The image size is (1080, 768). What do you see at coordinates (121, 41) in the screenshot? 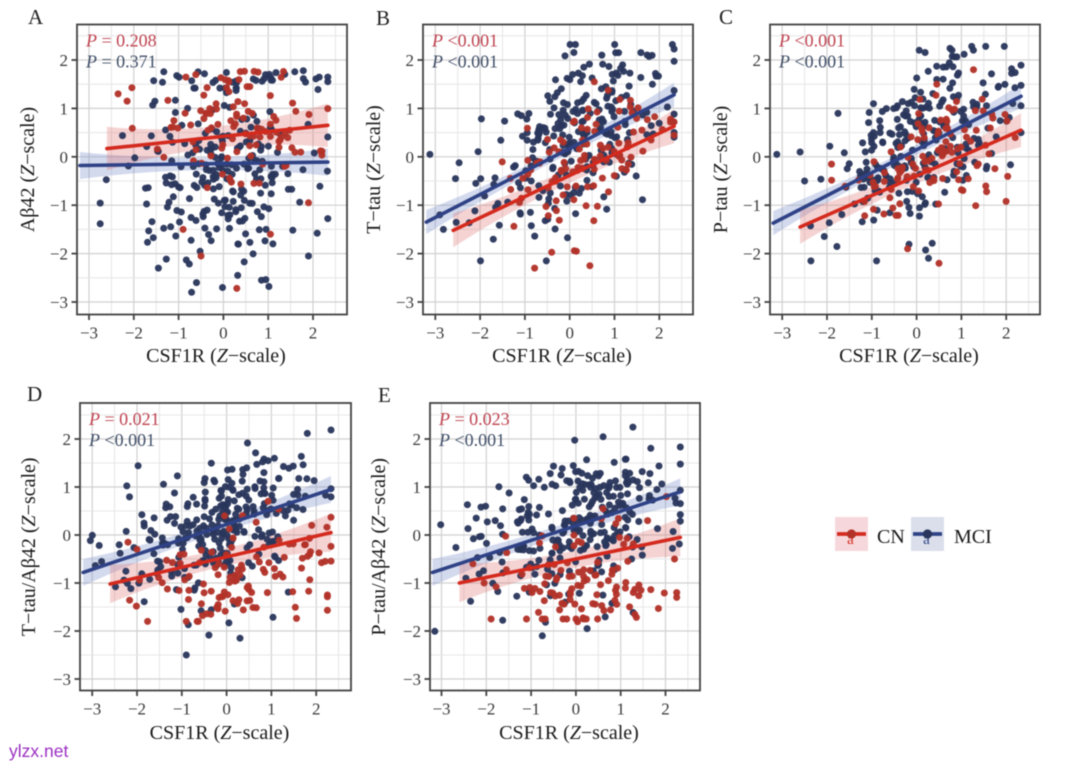
I see `svg-text: P = 0.208` at bounding box center [121, 41].